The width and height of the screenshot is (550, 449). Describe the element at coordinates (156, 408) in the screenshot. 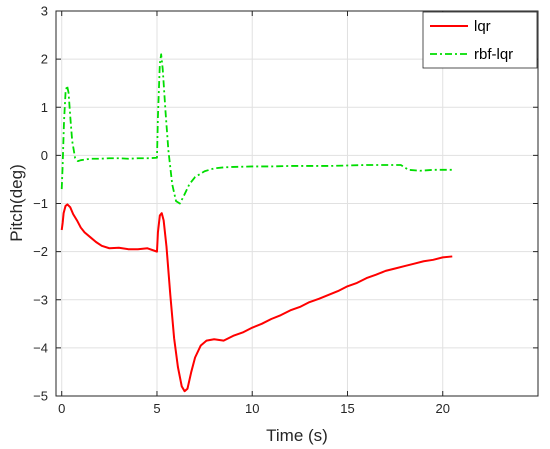

I see `x-tick-label: 5` at that location.